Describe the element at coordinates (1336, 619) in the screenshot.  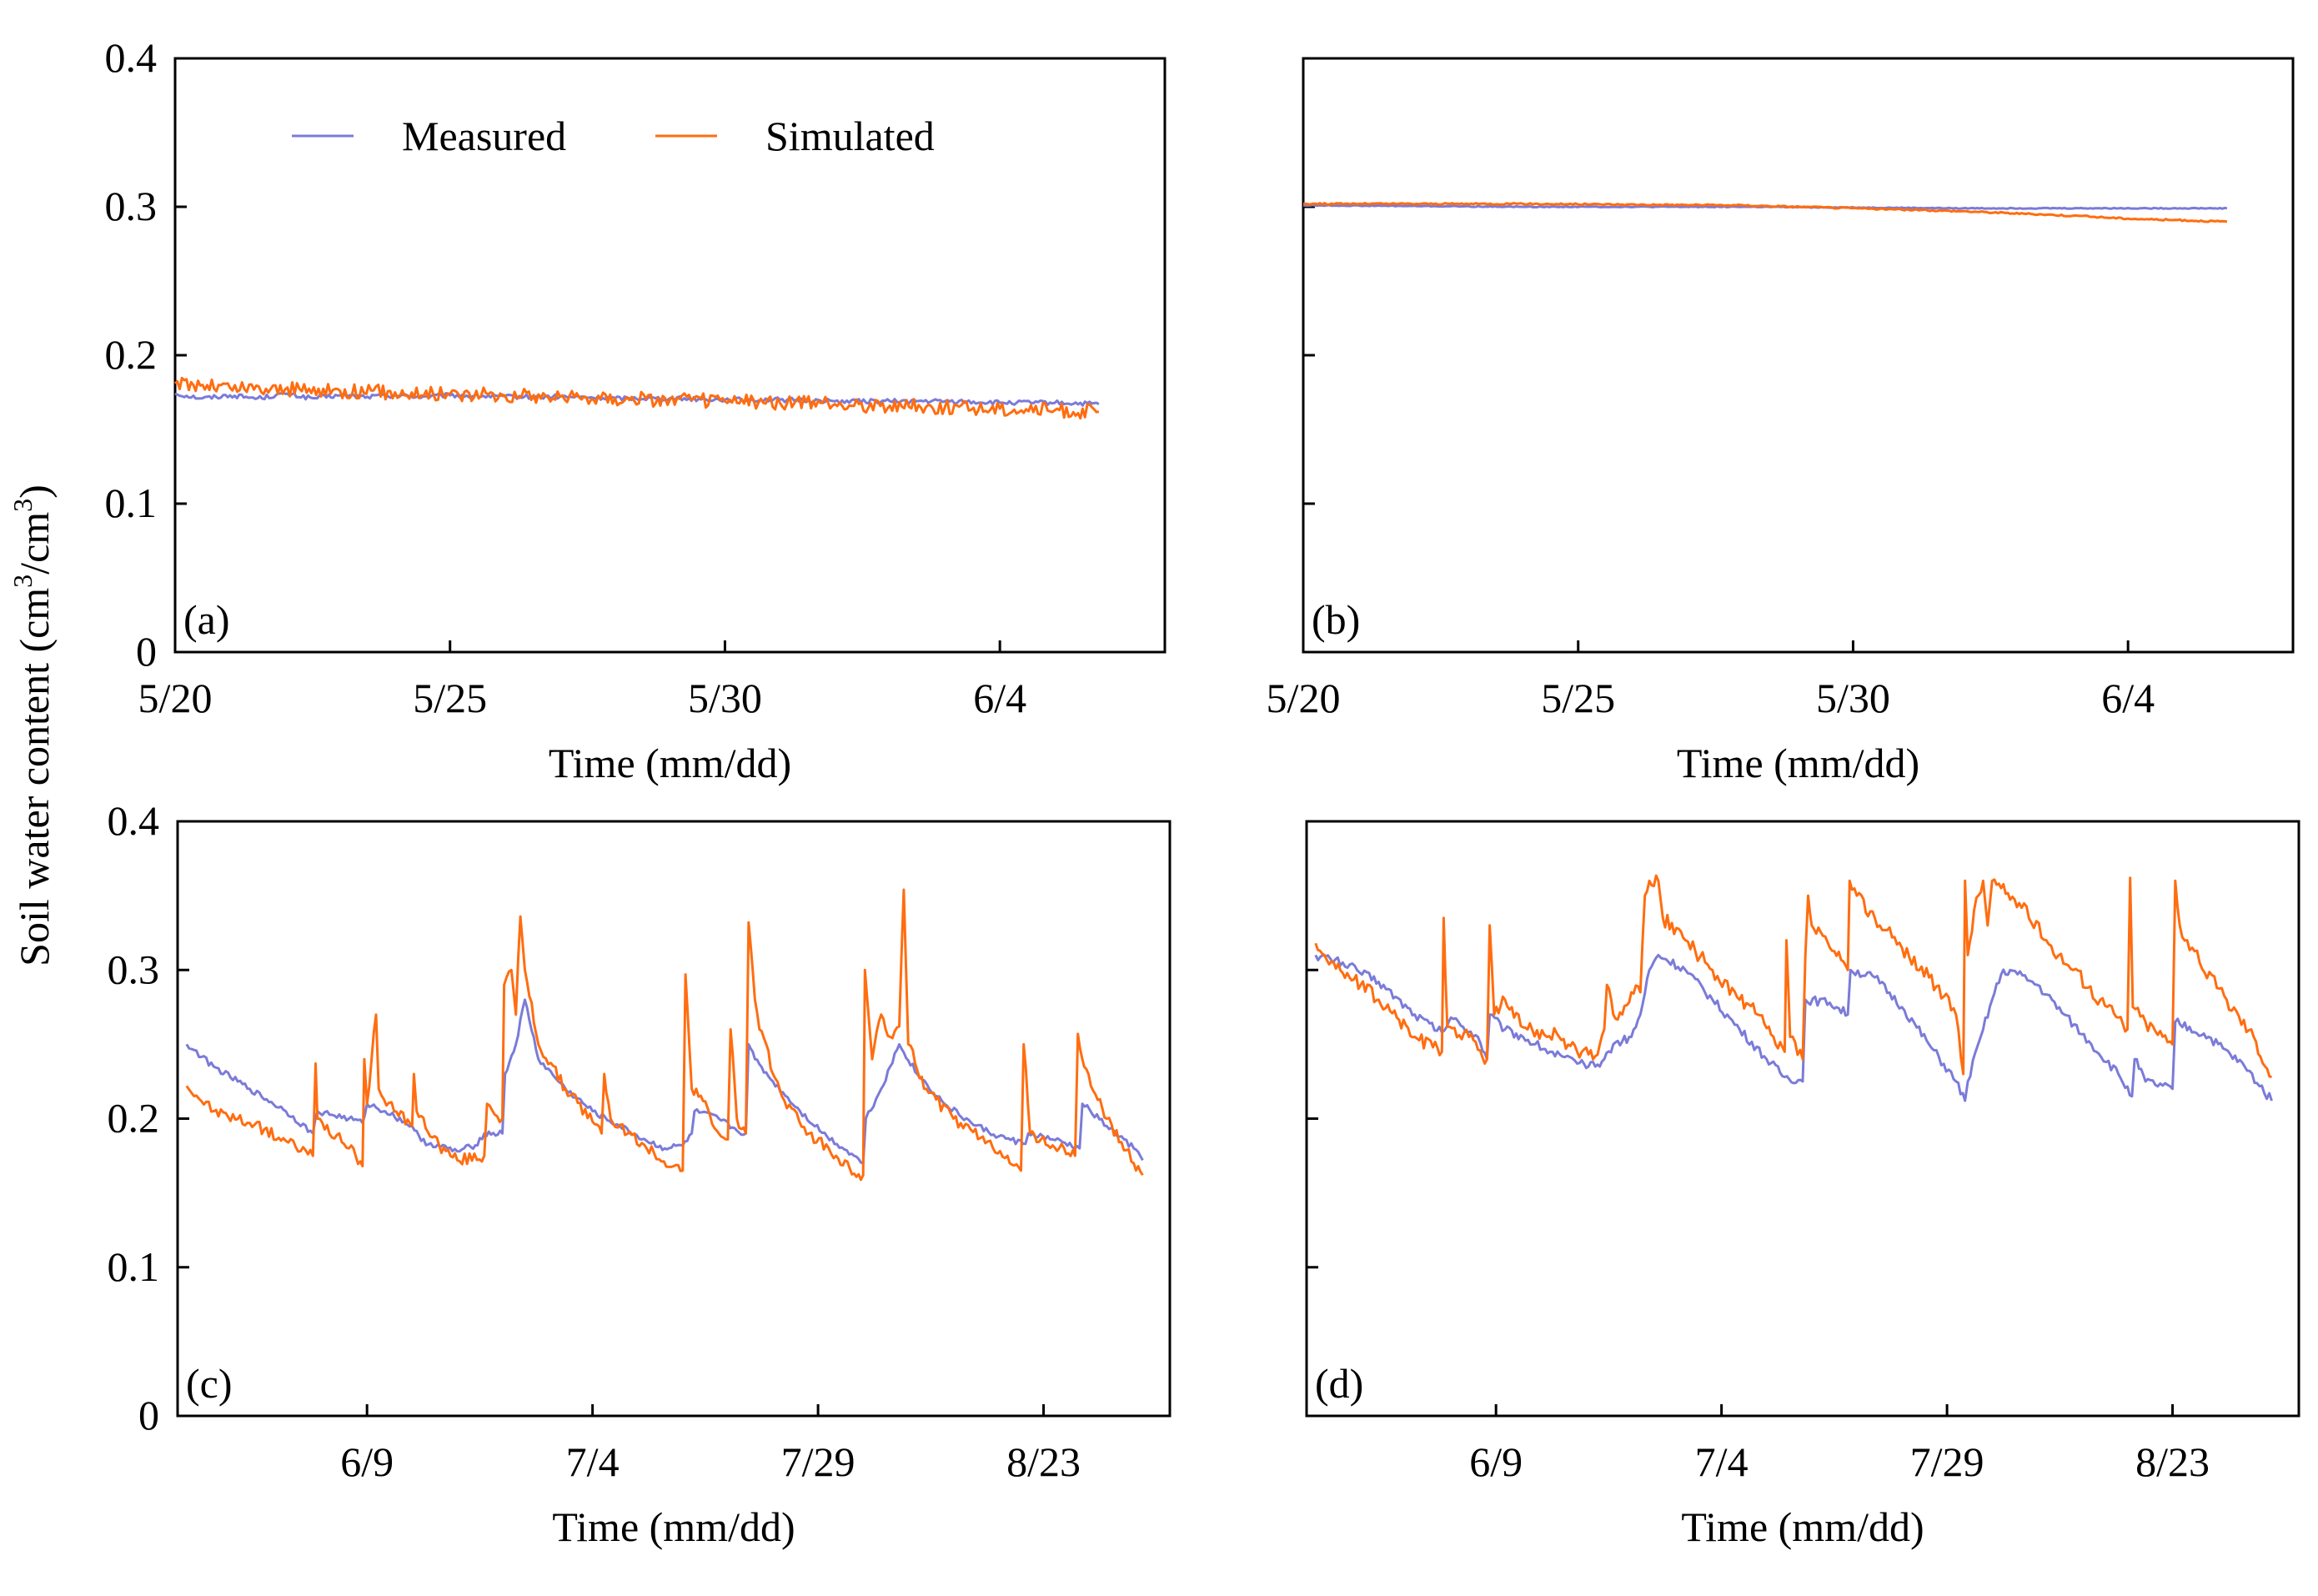
I see `panel-label: (b)` at that location.